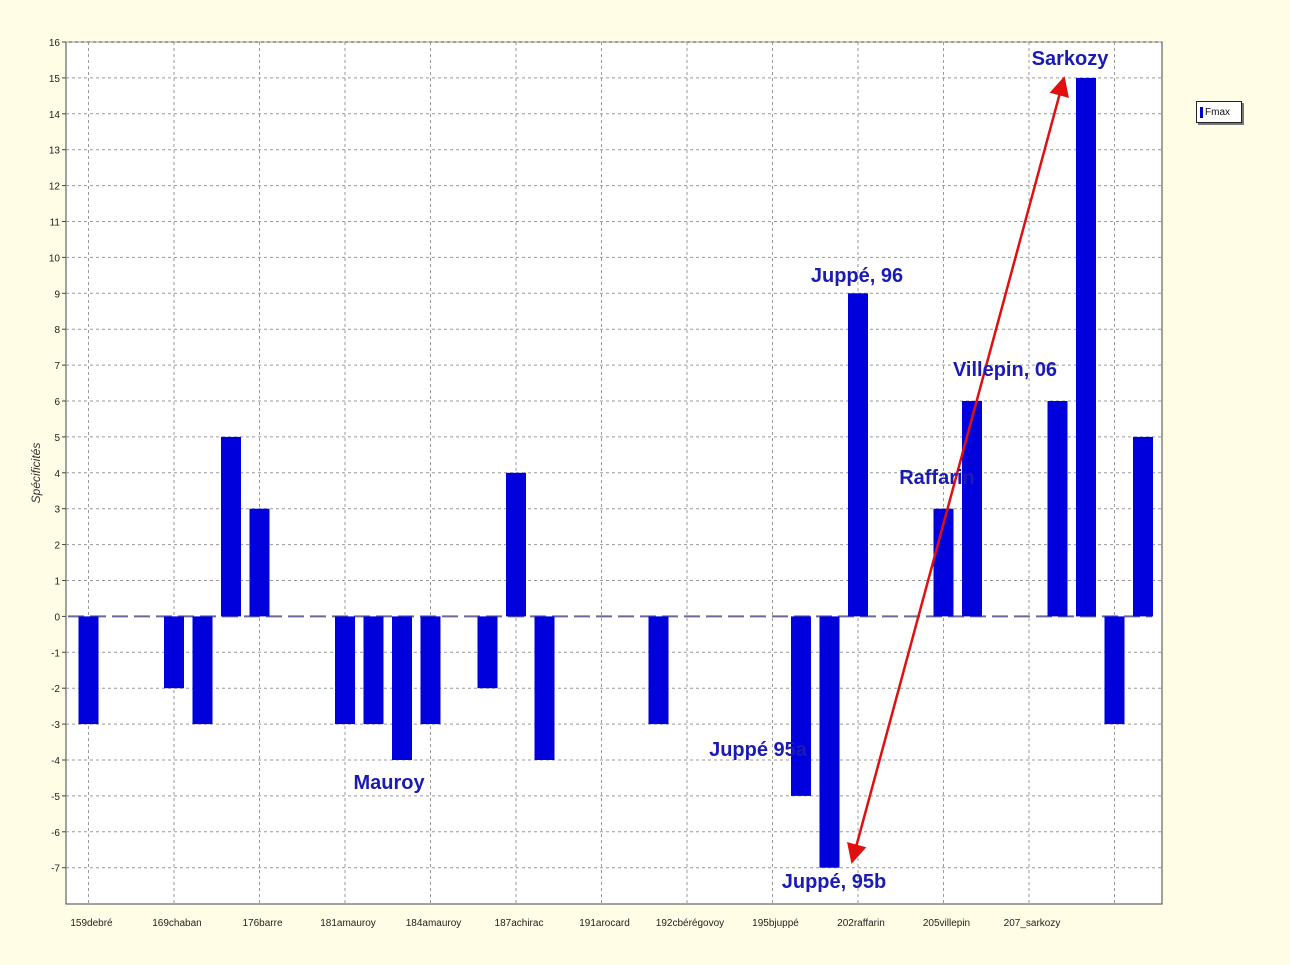 This screenshot has width=1290, height=965. I want to click on y-tick-label: 9, so click(57, 294).